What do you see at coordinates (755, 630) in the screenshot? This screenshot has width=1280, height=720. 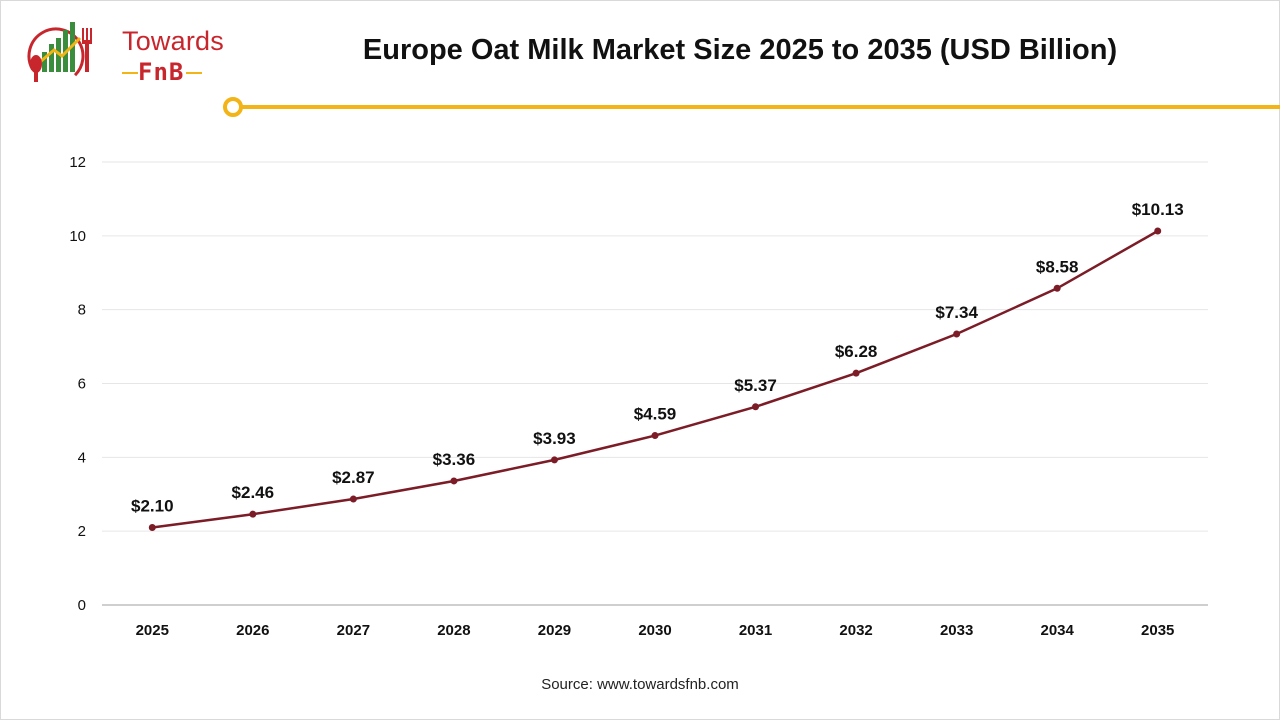 I see `x-tick-label: 2031` at bounding box center [755, 630].